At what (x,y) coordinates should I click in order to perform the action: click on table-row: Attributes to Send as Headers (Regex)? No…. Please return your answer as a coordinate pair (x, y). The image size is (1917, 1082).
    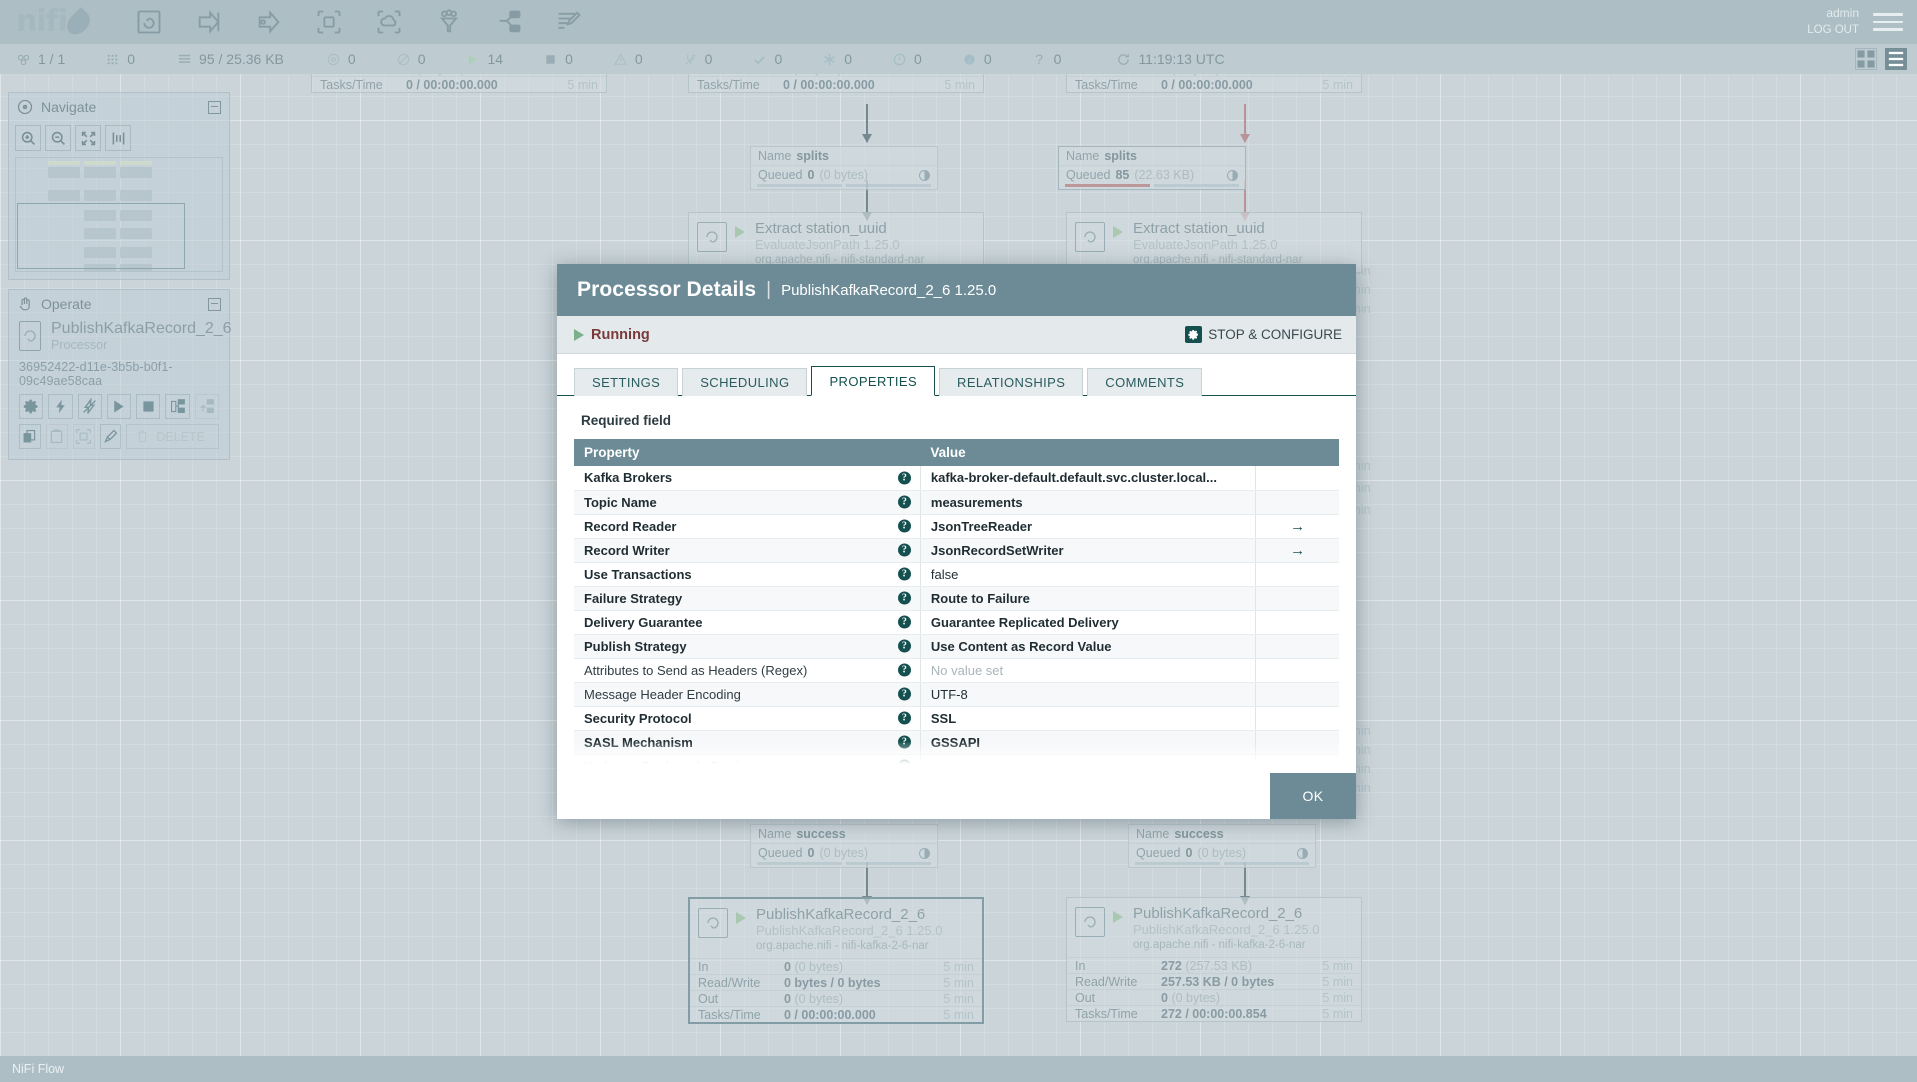
    Looking at the image, I should click on (956, 670).